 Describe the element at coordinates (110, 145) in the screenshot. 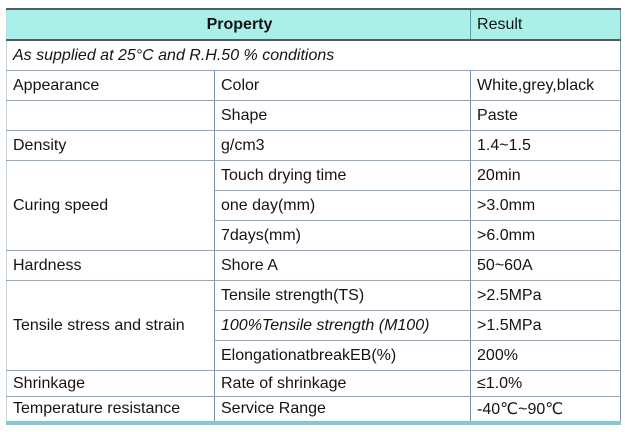

I see `property-cell: Density` at that location.